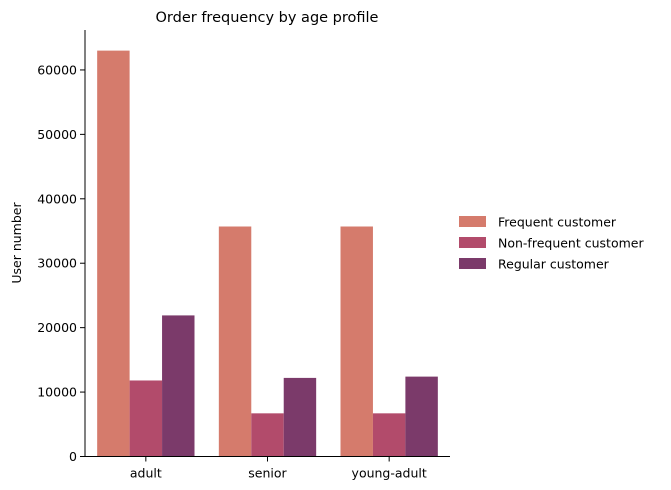 The width and height of the screenshot is (671, 490). What do you see at coordinates (57, 134) in the screenshot?
I see `y-tick-label: 50000` at bounding box center [57, 134].